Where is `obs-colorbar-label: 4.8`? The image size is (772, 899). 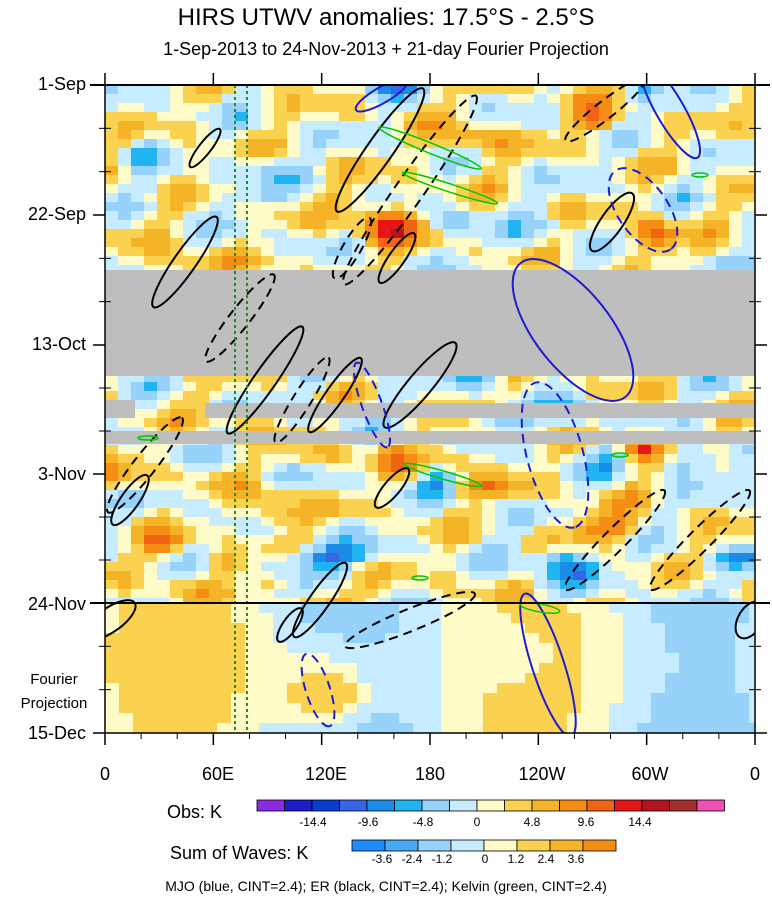
obs-colorbar-label: 4.8 is located at coordinates (532, 822).